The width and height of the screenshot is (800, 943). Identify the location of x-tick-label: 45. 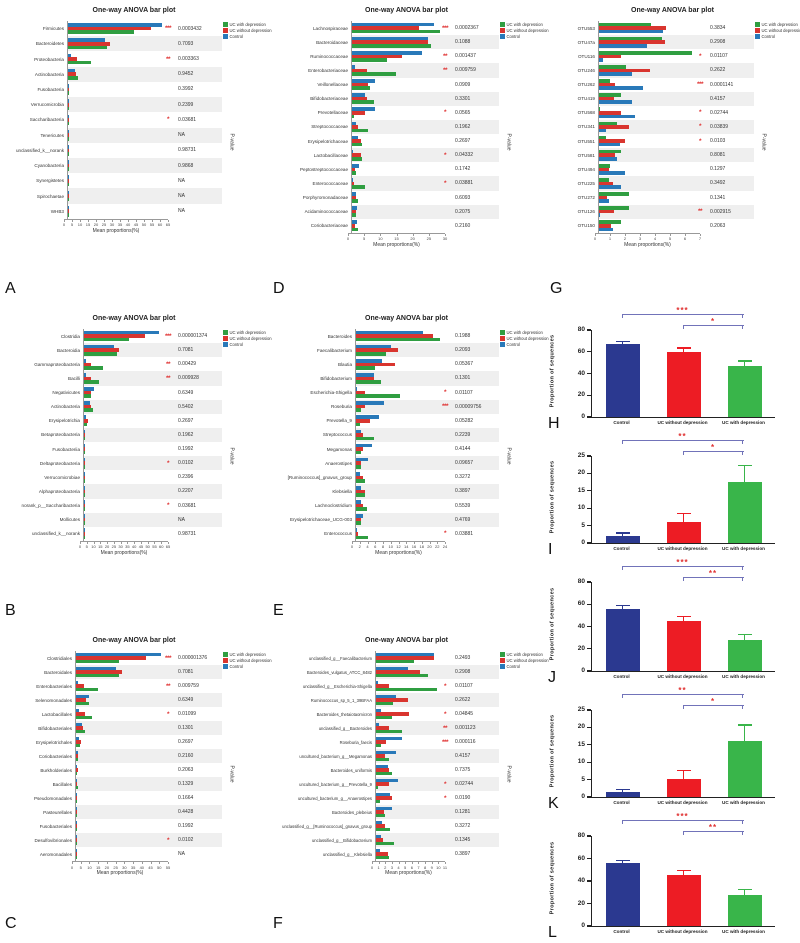
(136, 225).